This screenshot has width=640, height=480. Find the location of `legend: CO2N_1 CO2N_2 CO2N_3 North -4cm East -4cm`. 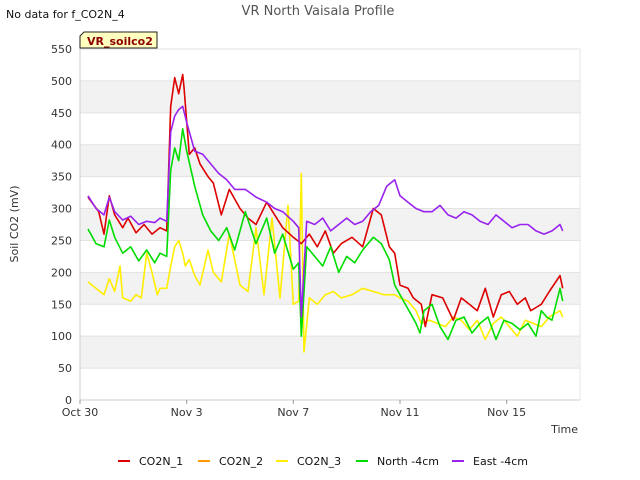

legend: CO2N_1 CO2N_2 CO2N_3 North -4cm East -4cm is located at coordinates (323, 461).